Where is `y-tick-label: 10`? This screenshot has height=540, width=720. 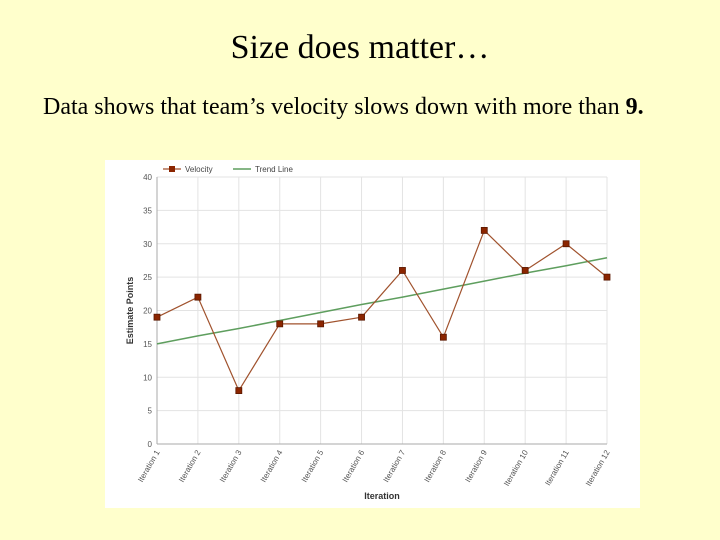
y-tick-label: 10 is located at coordinates (147, 377).